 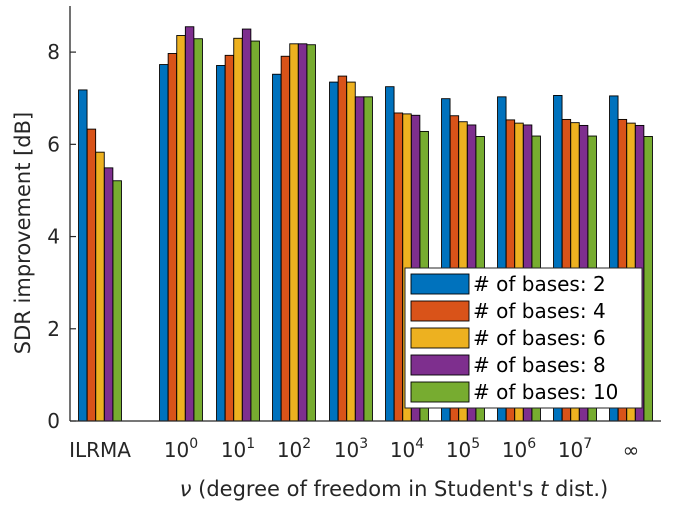 I want to click on y-axis-label: SDR improvement [dB], so click(x=23, y=233).